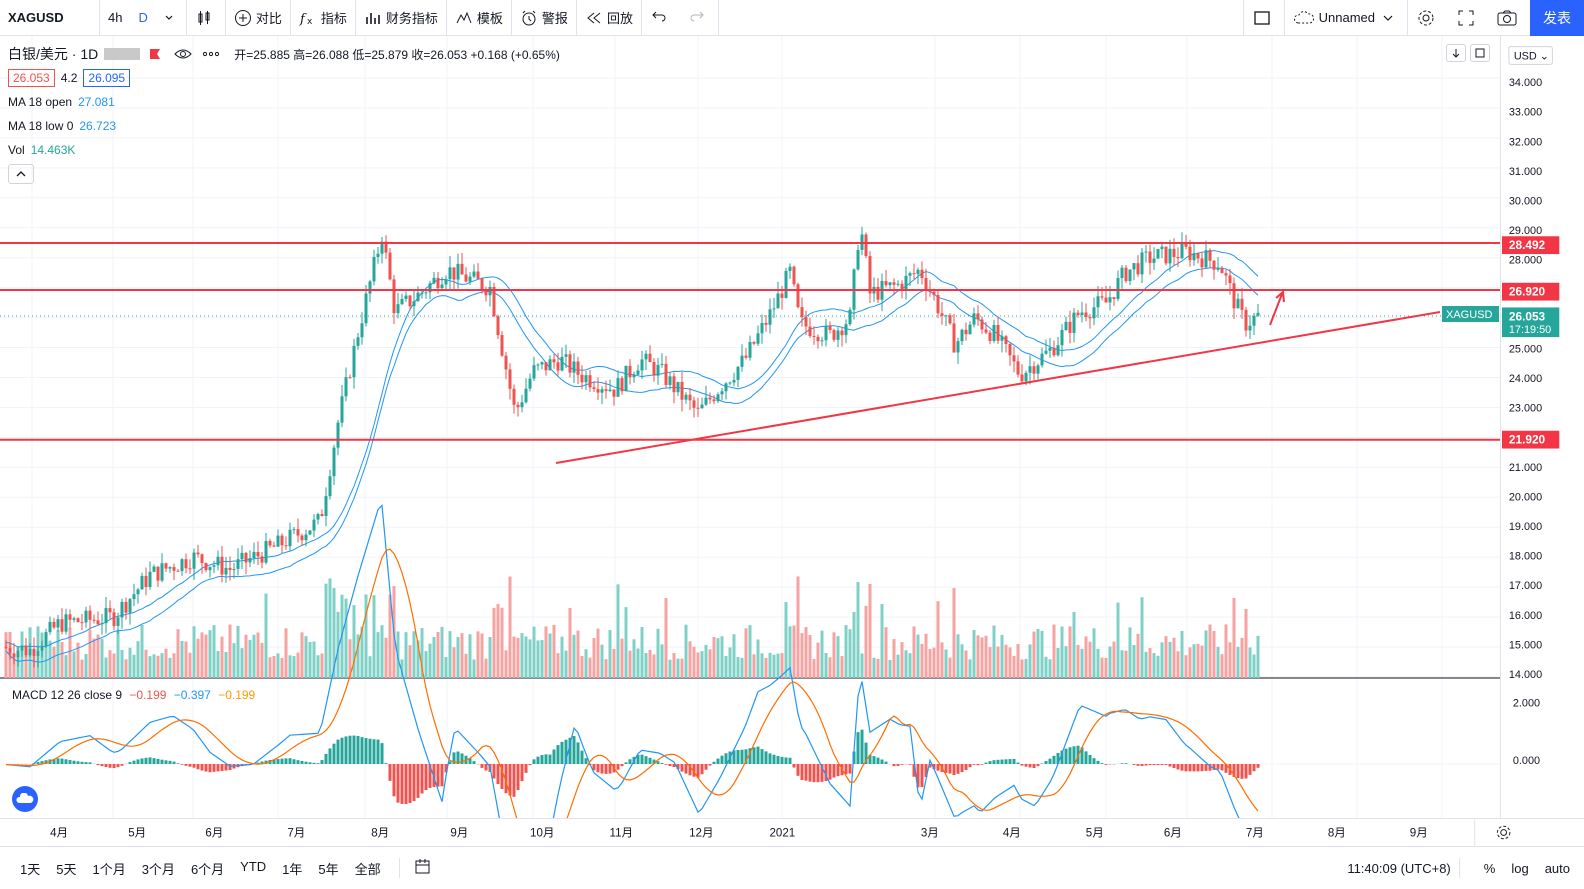  Describe the element at coordinates (1399, 868) in the screenshot. I see `clock: 11:40:09 (UTC+8)` at that location.